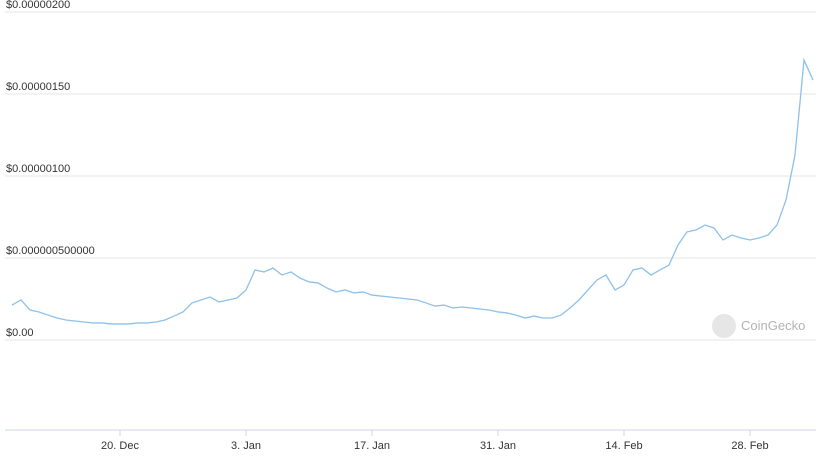 This screenshot has height=457, width=826. Describe the element at coordinates (38, 5) in the screenshot. I see `y-tick-label: $0.00000200` at that location.